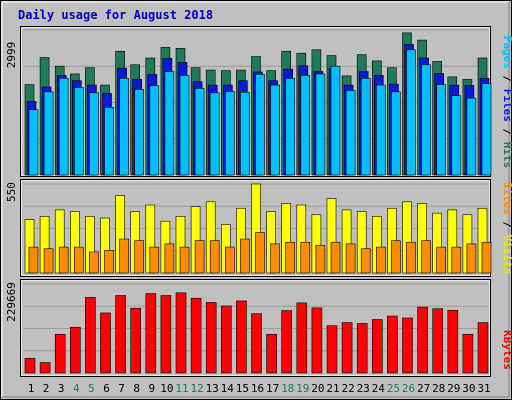  Describe the element at coordinates (181, 388) in the screenshot. I see `x-tick-label-day: 11` at that location.